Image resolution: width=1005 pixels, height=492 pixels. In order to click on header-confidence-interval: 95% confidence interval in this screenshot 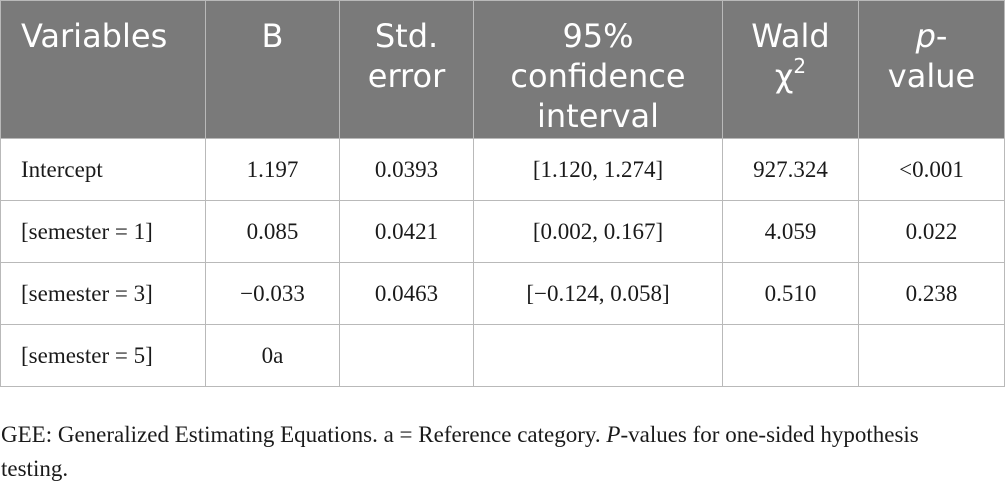, I will do `click(598, 69)`.